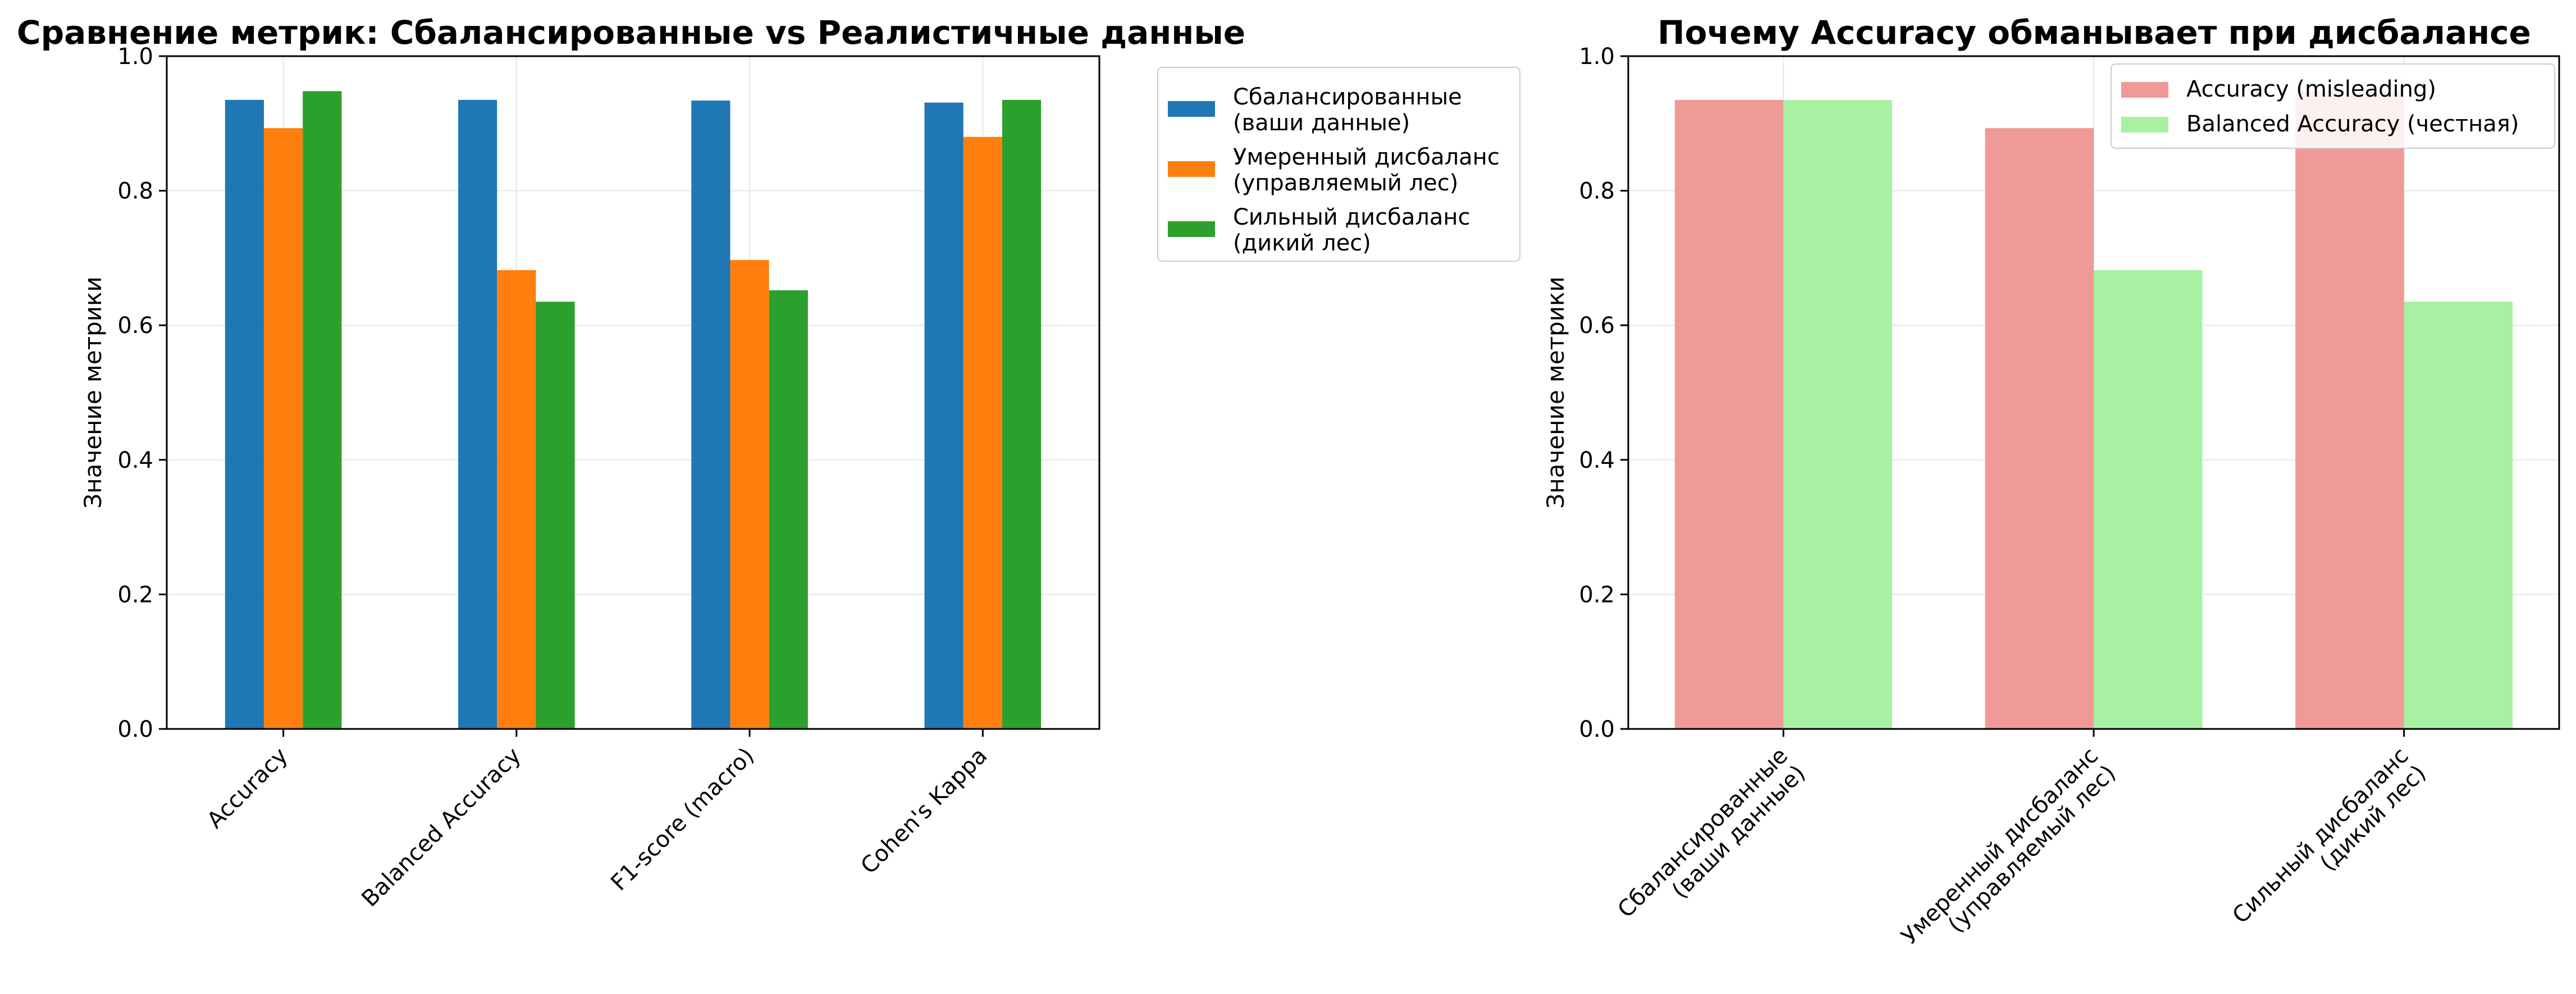  Describe the element at coordinates (1366, 170) in the screenshot. I see `legend-label: Умеренный дисбаланс (управляемый лес)` at that location.